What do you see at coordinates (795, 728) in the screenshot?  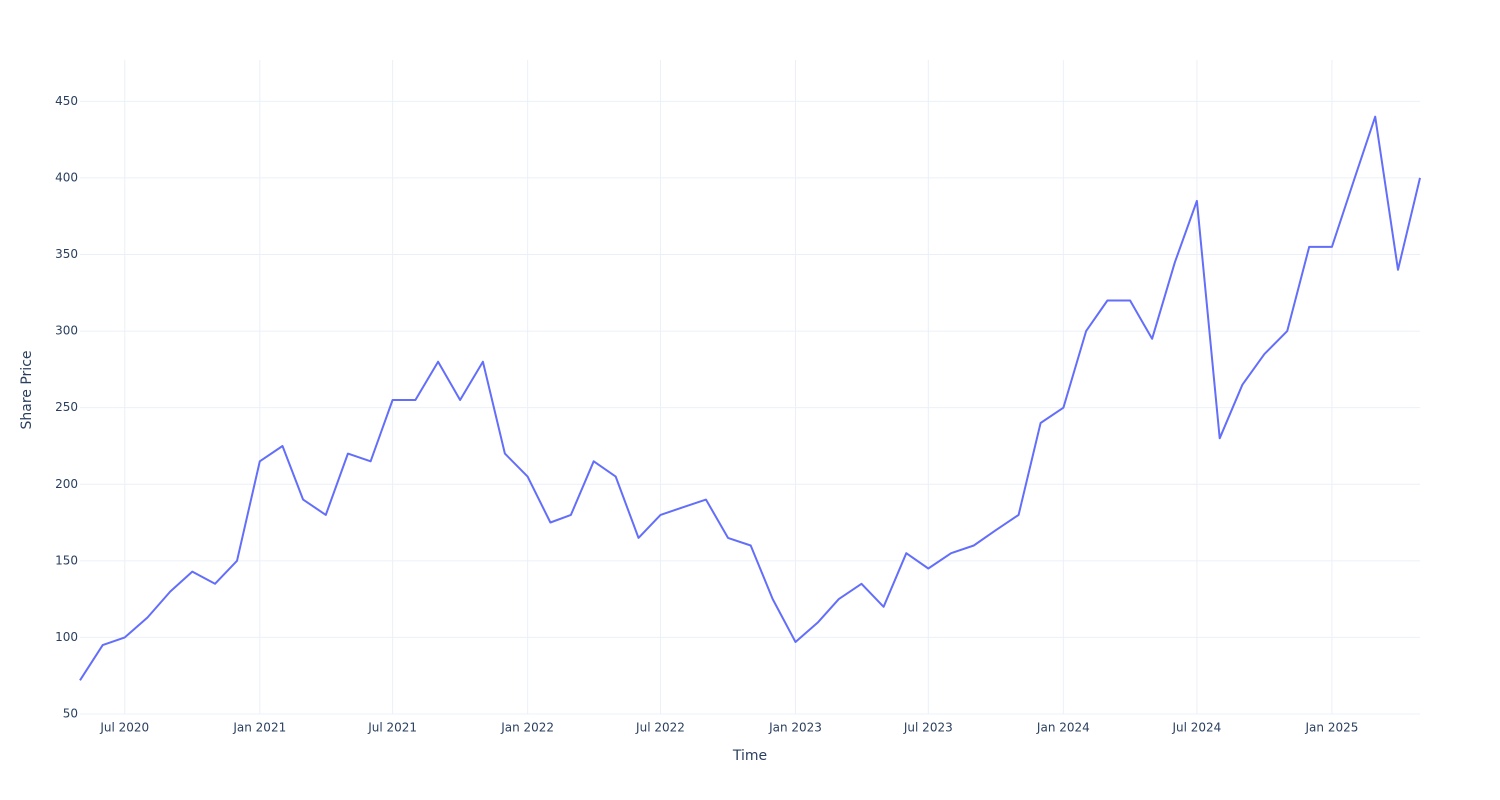 I see `x-tick-label: Jan 2023` at bounding box center [795, 728].